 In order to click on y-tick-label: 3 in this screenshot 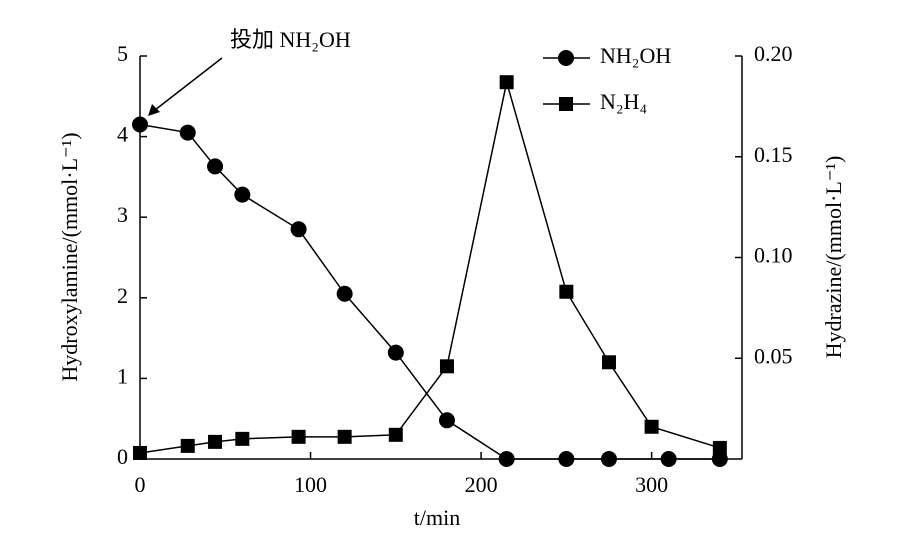, I will do `click(122, 214)`.